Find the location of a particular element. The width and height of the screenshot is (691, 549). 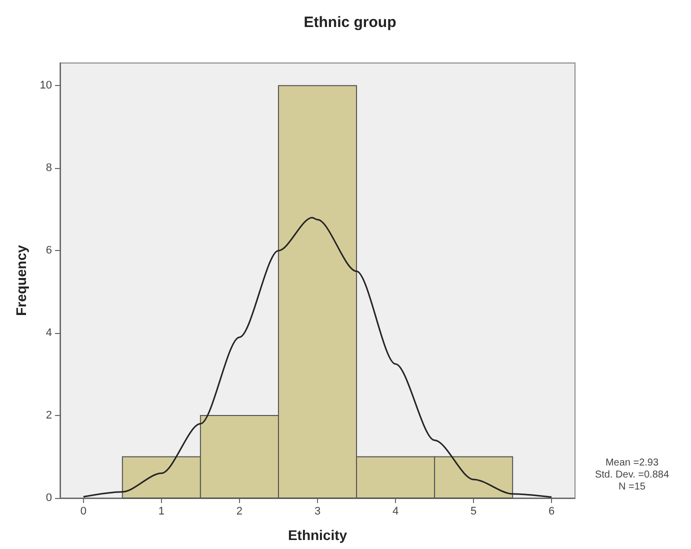

x-tick-label: 0 is located at coordinates (83, 512).